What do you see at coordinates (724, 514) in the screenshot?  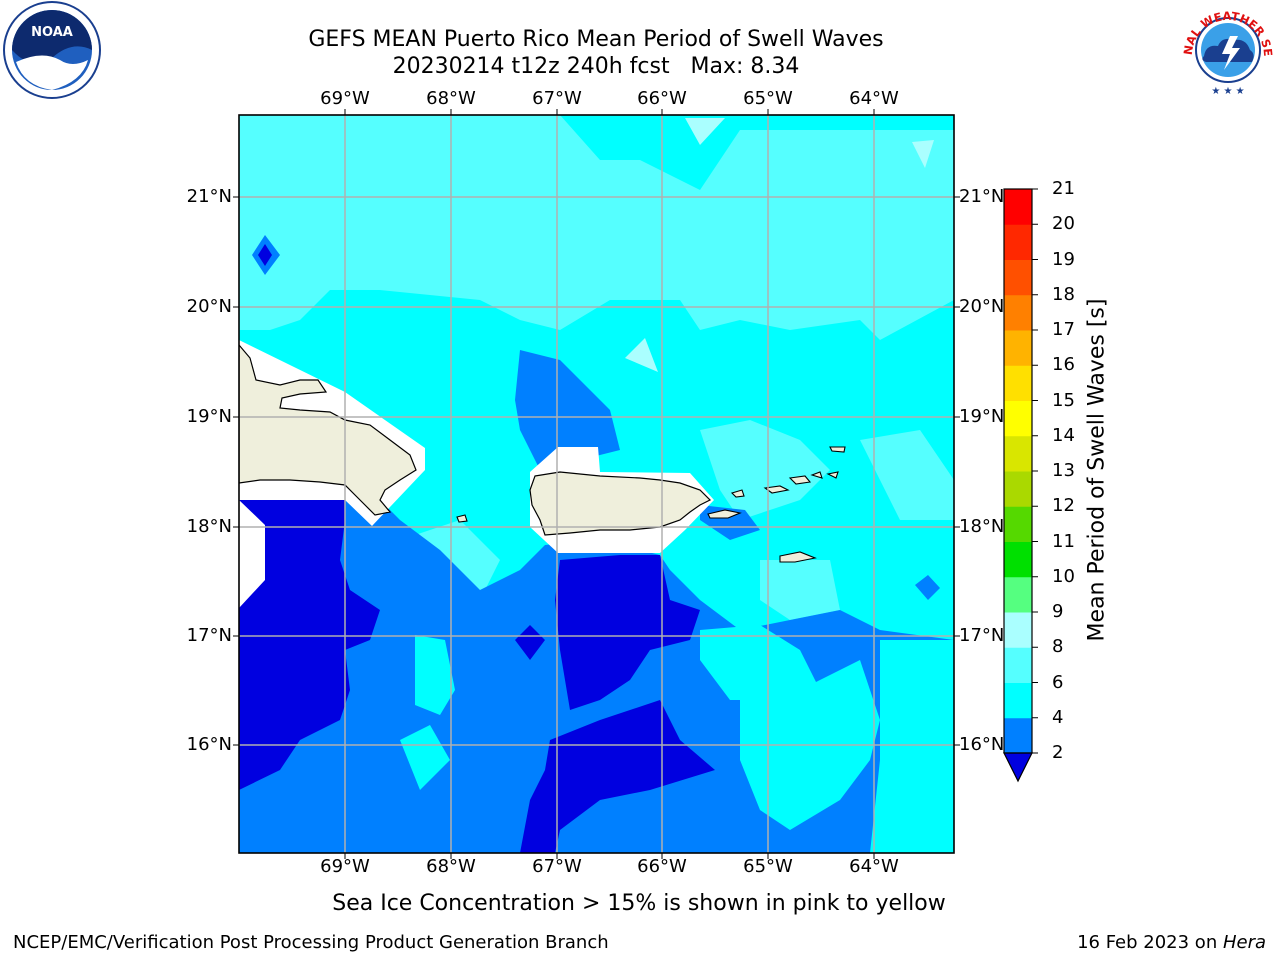 I see `vieques-island` at bounding box center [724, 514].